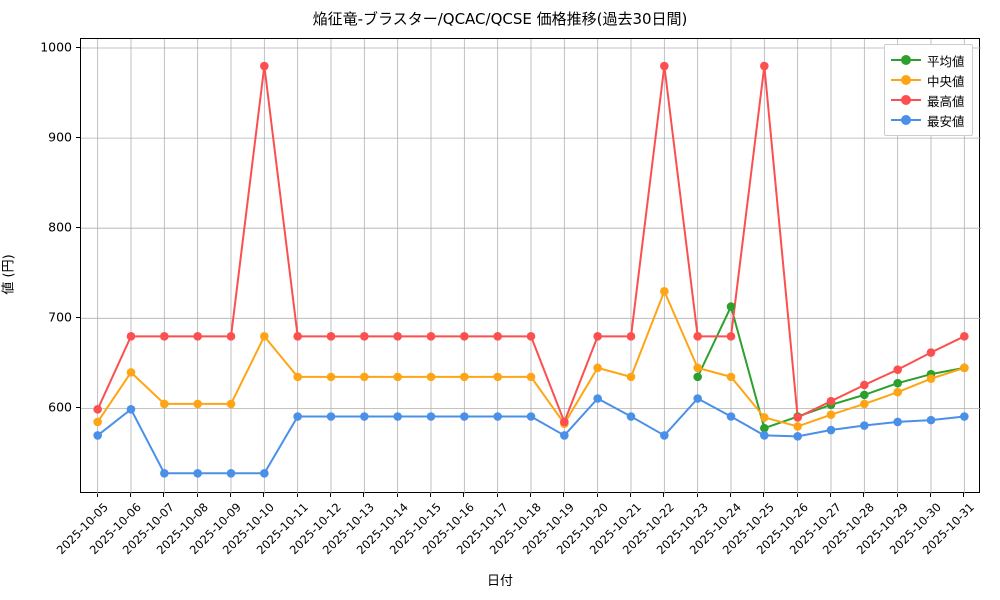 This screenshot has height=600, width=1000. I want to click on y-tick-label: 800, so click(60, 227).